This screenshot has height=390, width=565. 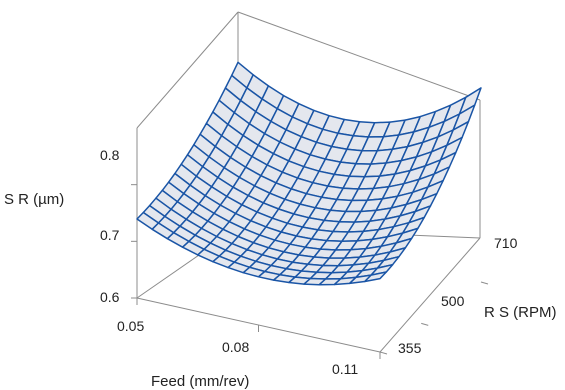 What do you see at coordinates (110, 235) in the screenshot?
I see `z-tick-label: 0.7` at bounding box center [110, 235].